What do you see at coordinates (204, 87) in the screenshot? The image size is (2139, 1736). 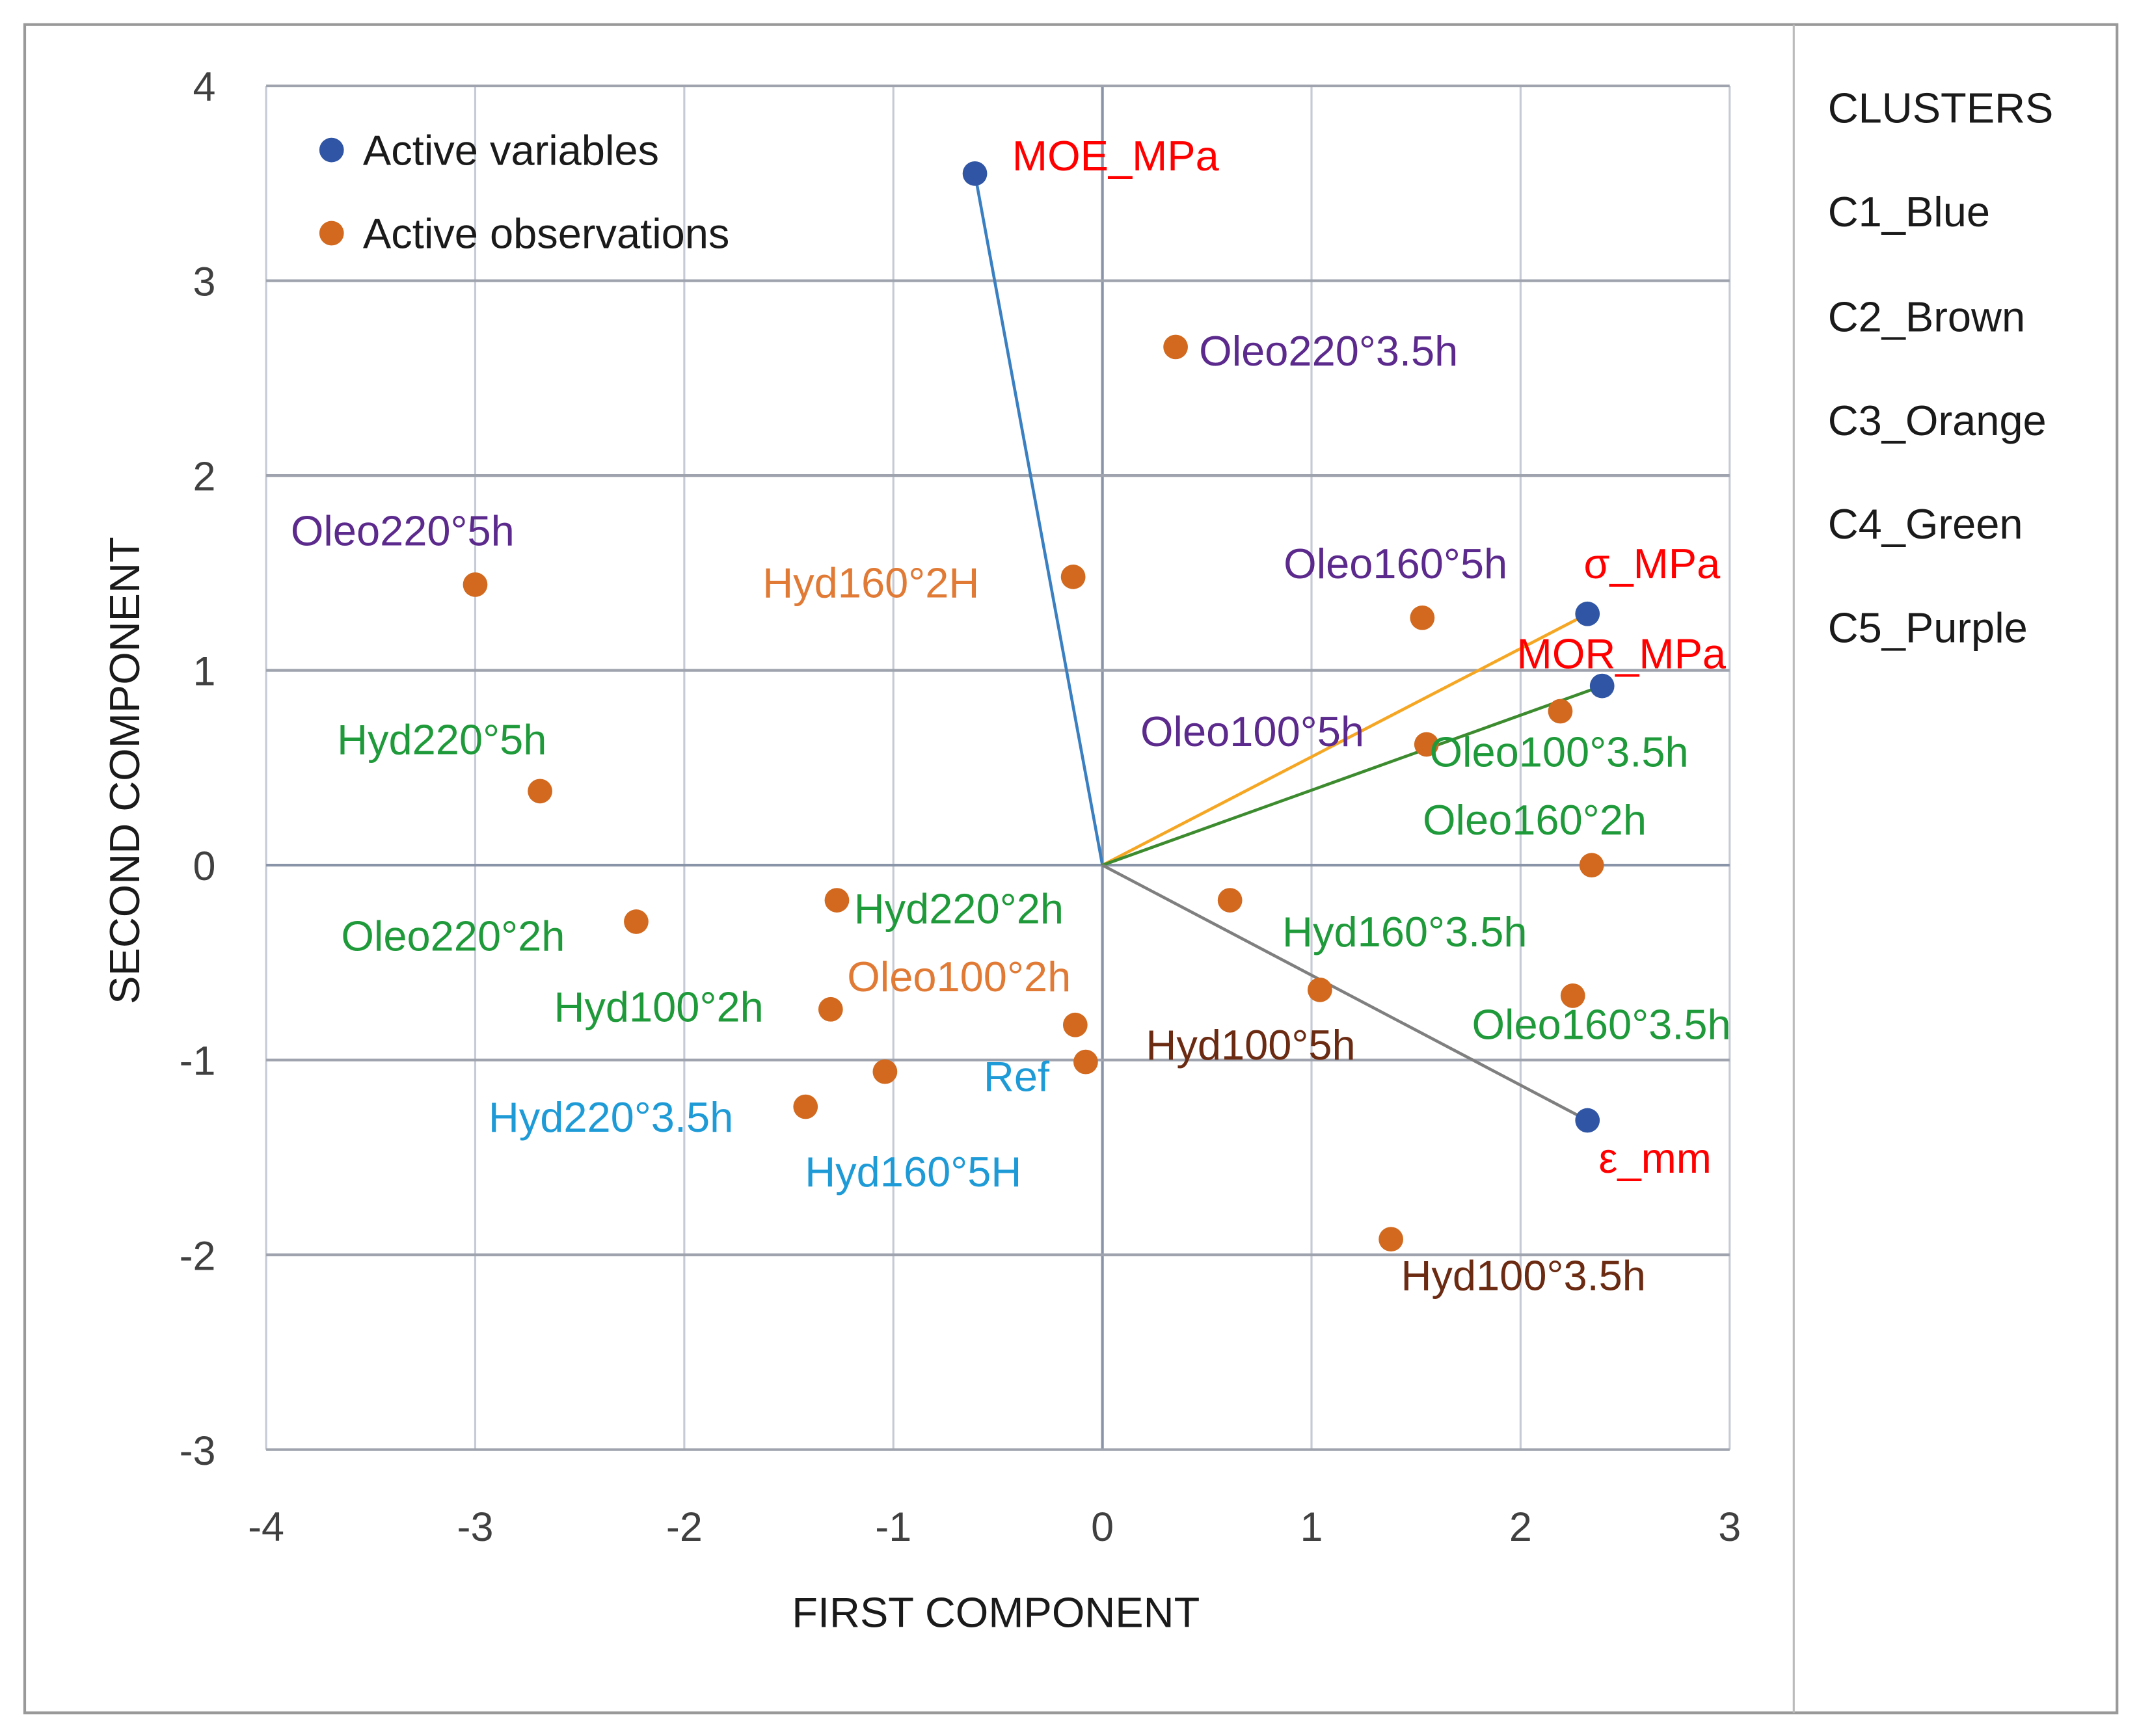 I see `y-tick-label: 4` at bounding box center [204, 87].